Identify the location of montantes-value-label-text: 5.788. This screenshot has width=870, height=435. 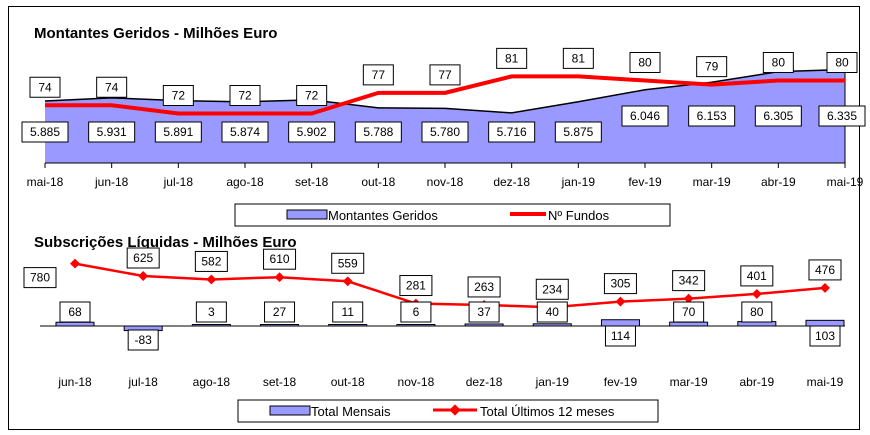
(378, 132).